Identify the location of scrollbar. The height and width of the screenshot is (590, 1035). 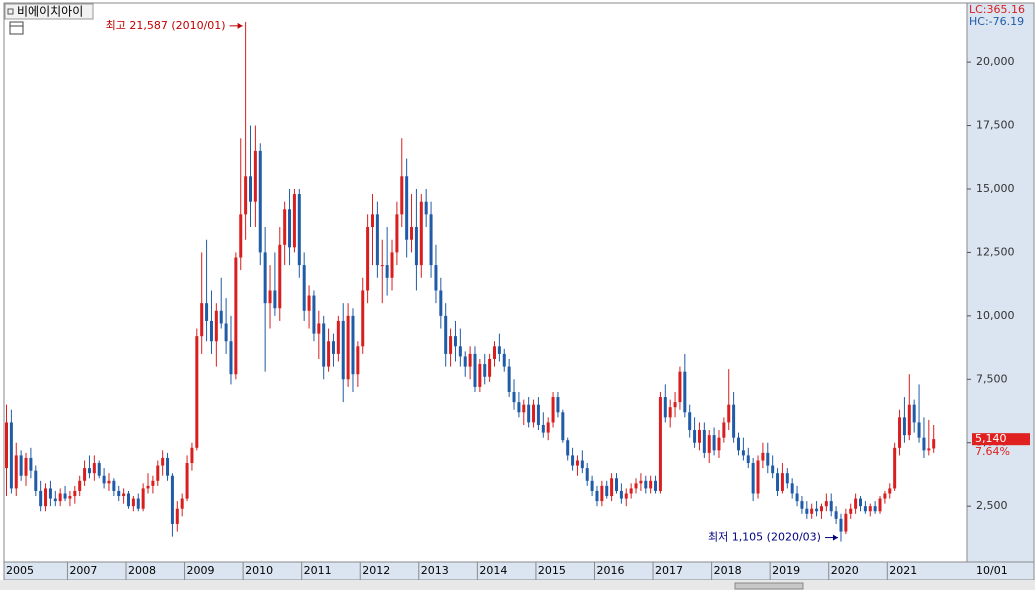
(517, 585).